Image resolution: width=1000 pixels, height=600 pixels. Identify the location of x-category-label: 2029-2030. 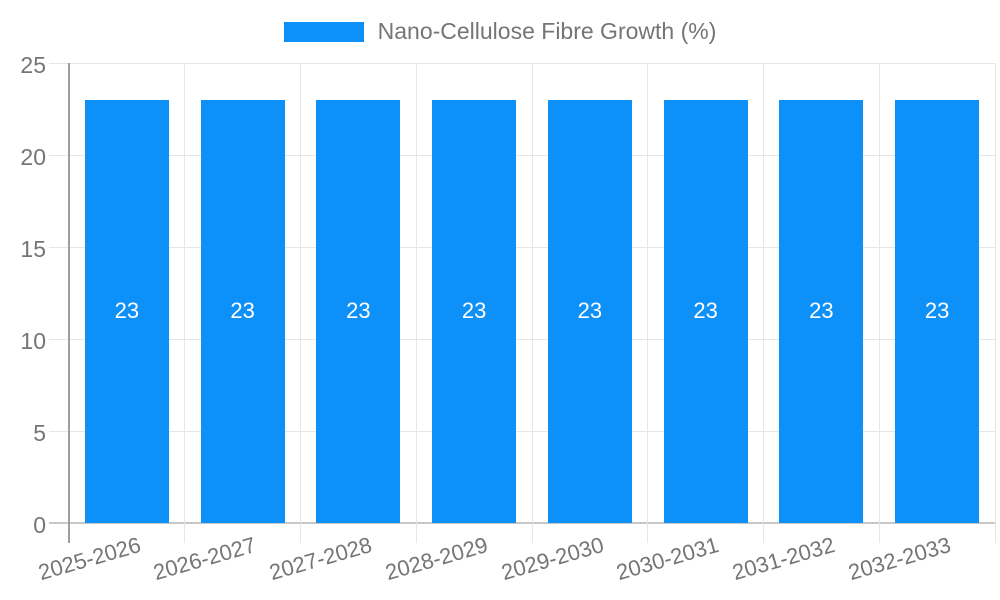
(552, 559).